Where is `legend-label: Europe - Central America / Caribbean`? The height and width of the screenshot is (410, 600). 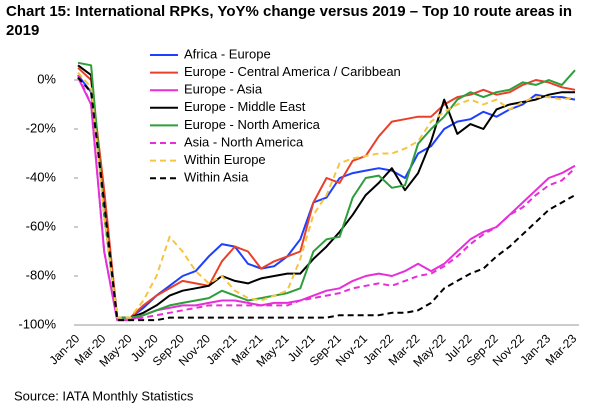 legend-label: Europe - Central America / Caribbean is located at coordinates (292, 71).